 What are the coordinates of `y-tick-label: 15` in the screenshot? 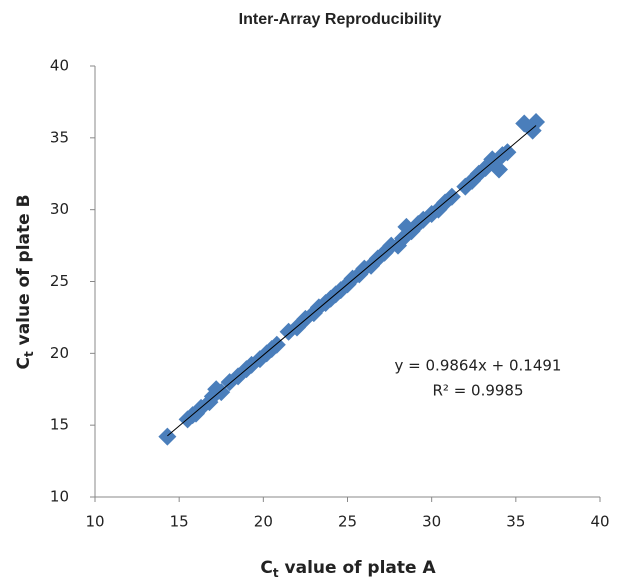 It's located at (59, 425).